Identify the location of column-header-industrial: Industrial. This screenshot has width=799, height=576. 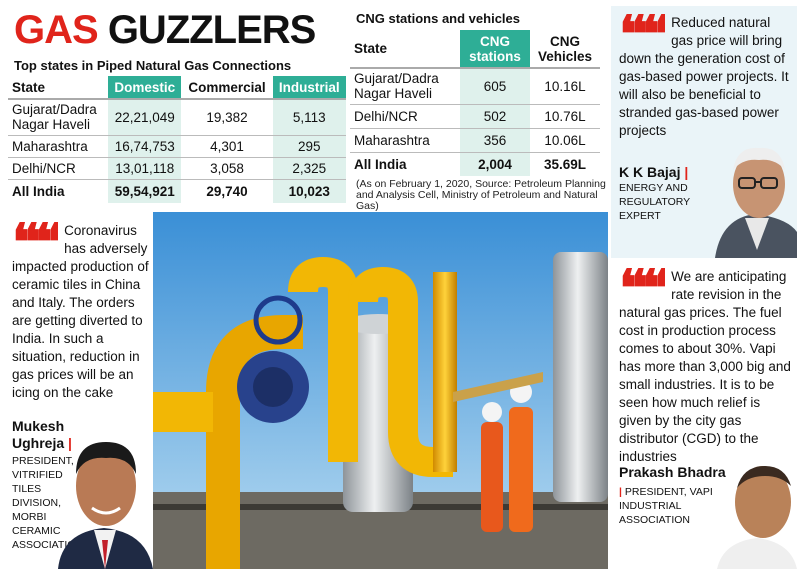
(309, 88).